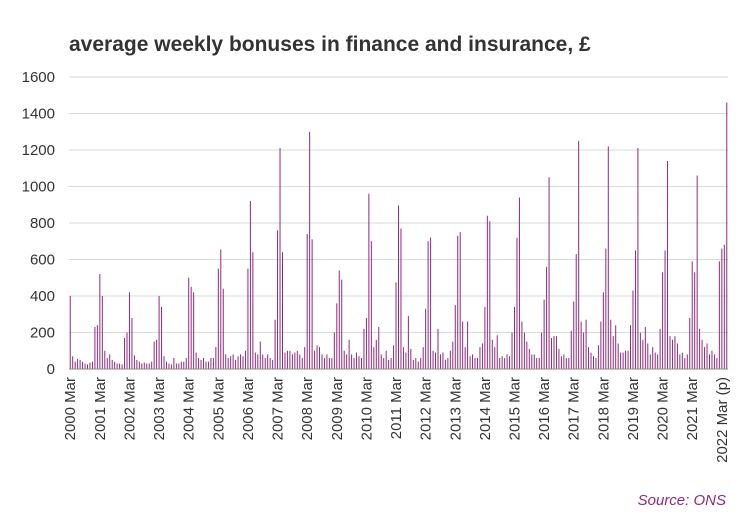 This screenshot has width=750, height=523. Describe the element at coordinates (278, 408) in the screenshot. I see `x-tick-label: 2007 Mar` at that location.